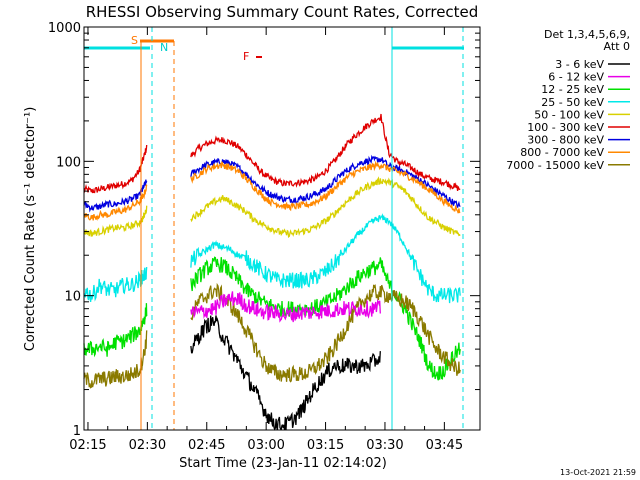  What do you see at coordinates (598, 472) in the screenshot?
I see `footer-date: 13-Oct-2021 21:59` at bounding box center [598, 472].